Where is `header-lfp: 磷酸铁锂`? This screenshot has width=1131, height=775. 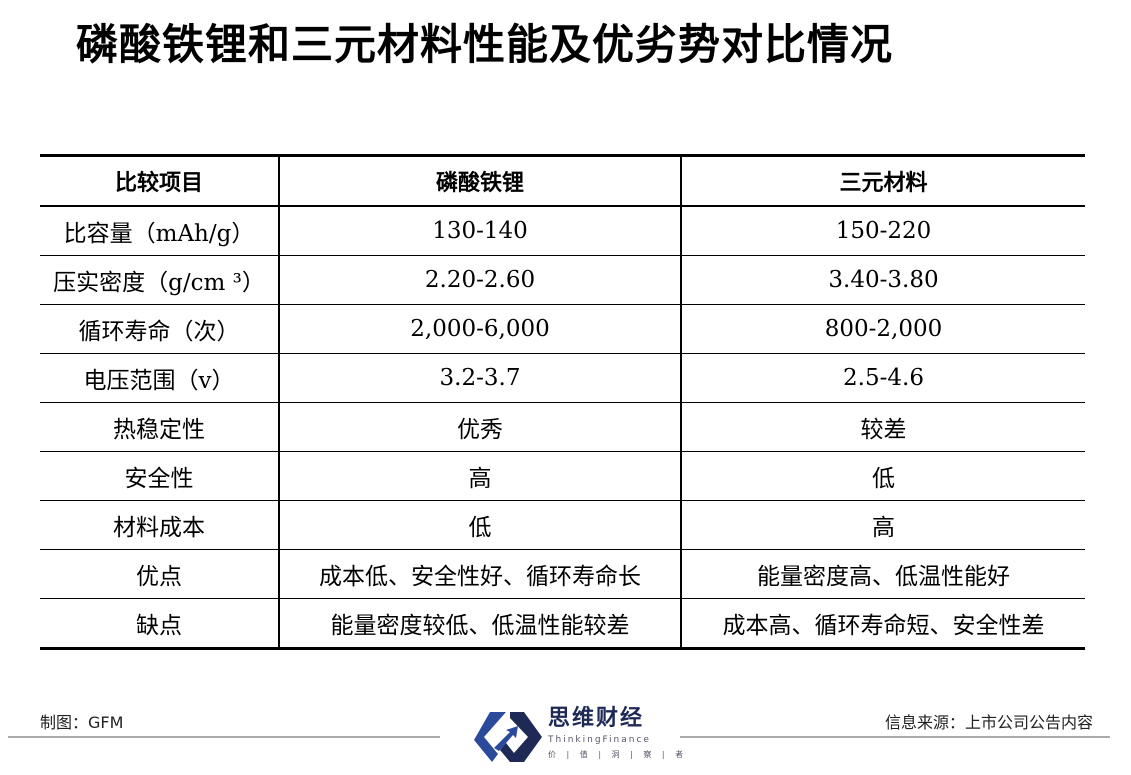
header-lfp: 磷酸铁锂 is located at coordinates (479, 181).